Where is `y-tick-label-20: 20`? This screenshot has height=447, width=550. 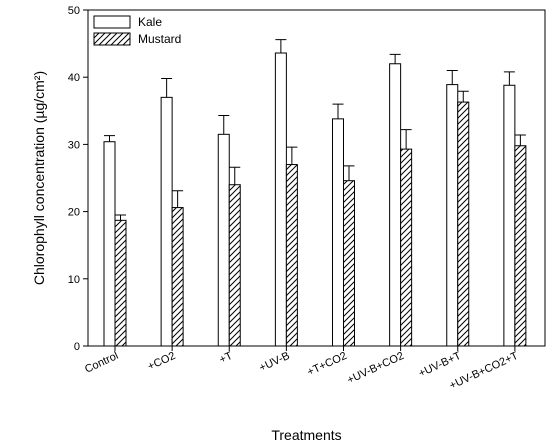
y-tick-label-20: 20 is located at coordinates (74, 213).